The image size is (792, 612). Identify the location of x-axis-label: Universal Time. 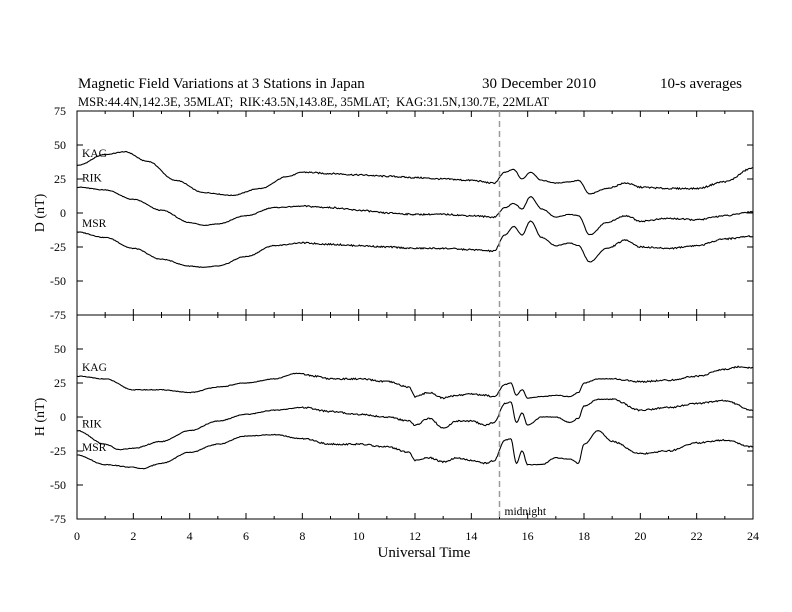
(424, 553).